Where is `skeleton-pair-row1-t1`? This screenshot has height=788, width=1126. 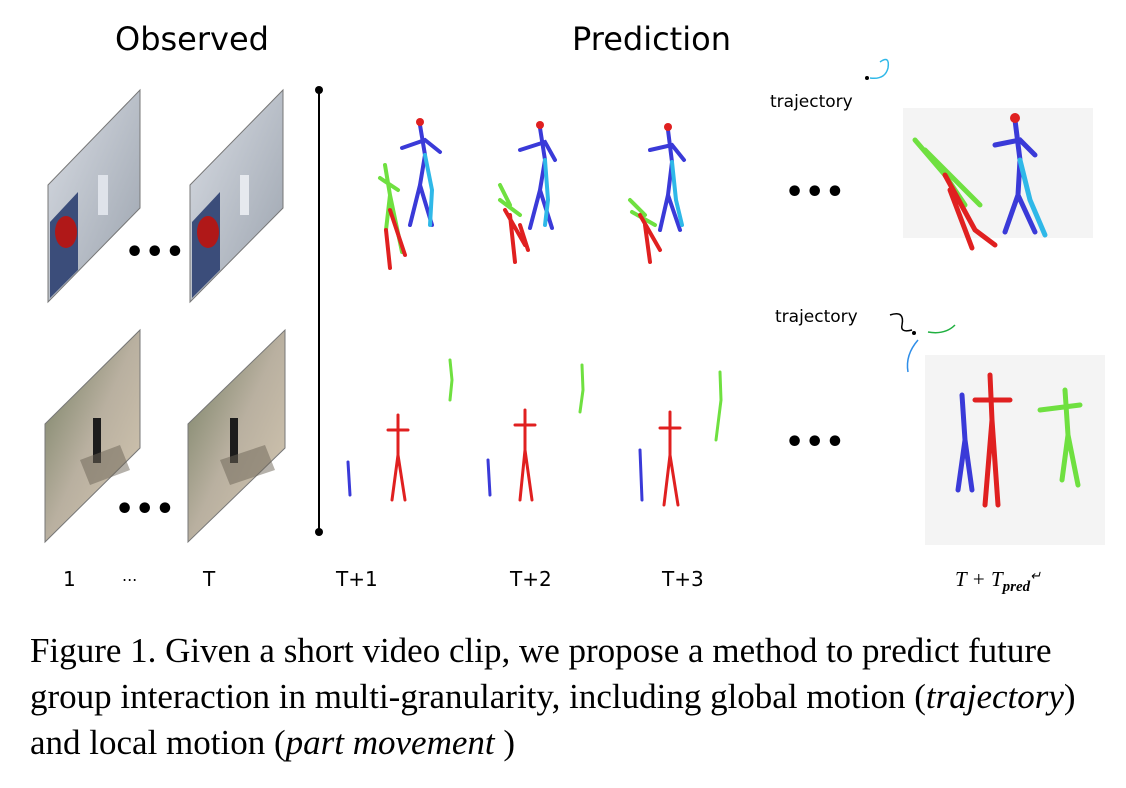 skeleton-pair-row1-t1 is located at coordinates (410, 194).